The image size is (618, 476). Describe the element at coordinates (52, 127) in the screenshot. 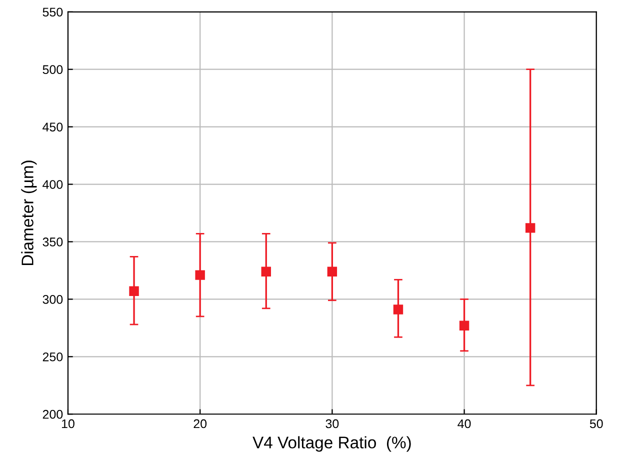

I see `y-tick-label: 450` at that location.